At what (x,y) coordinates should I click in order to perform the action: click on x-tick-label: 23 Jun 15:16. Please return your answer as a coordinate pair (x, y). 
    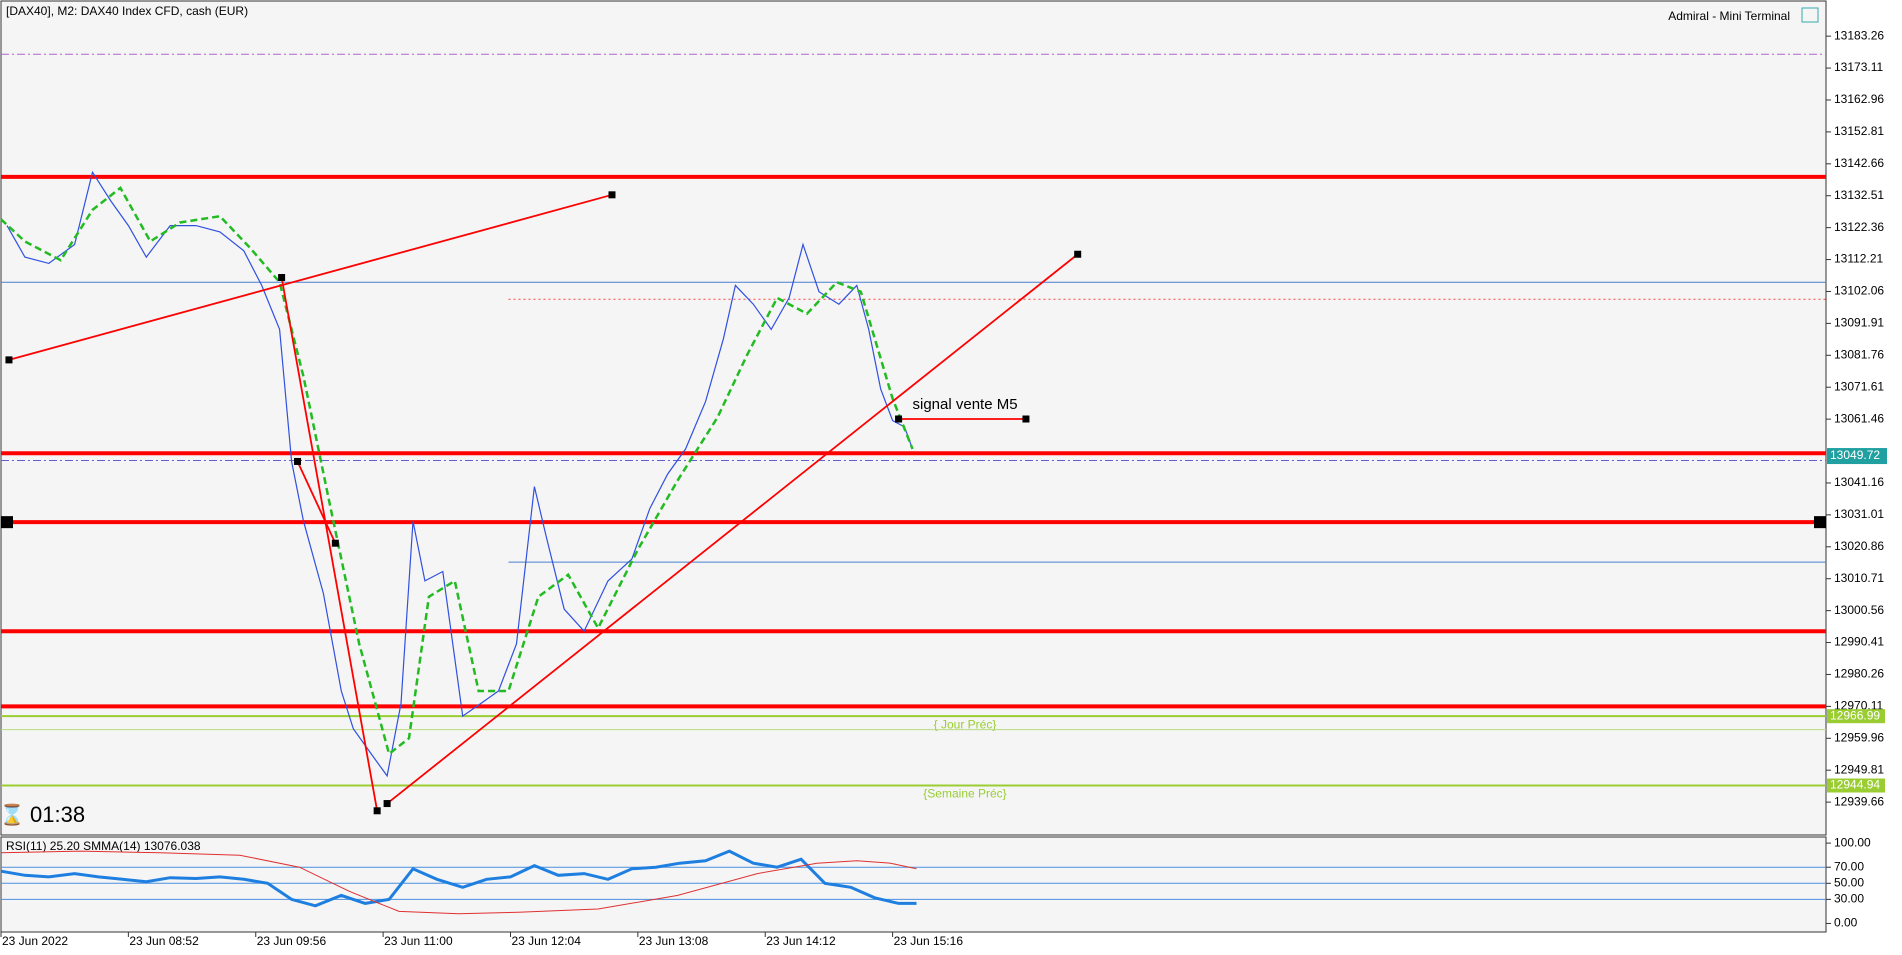
    Looking at the image, I should click on (929, 941).